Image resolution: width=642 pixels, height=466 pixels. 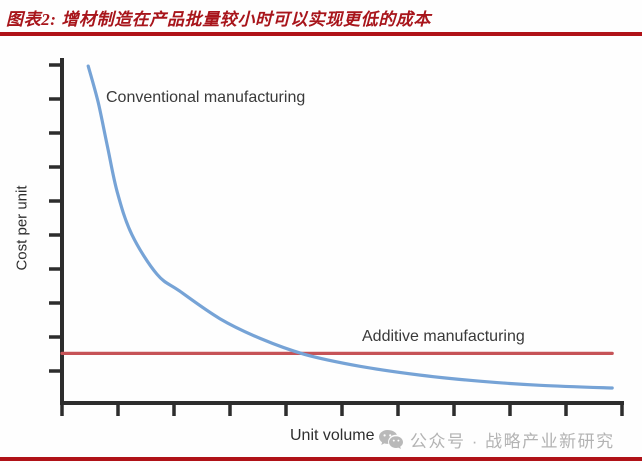 I want to click on conventional-series-label: Conventional manufacturing, so click(x=206, y=97).